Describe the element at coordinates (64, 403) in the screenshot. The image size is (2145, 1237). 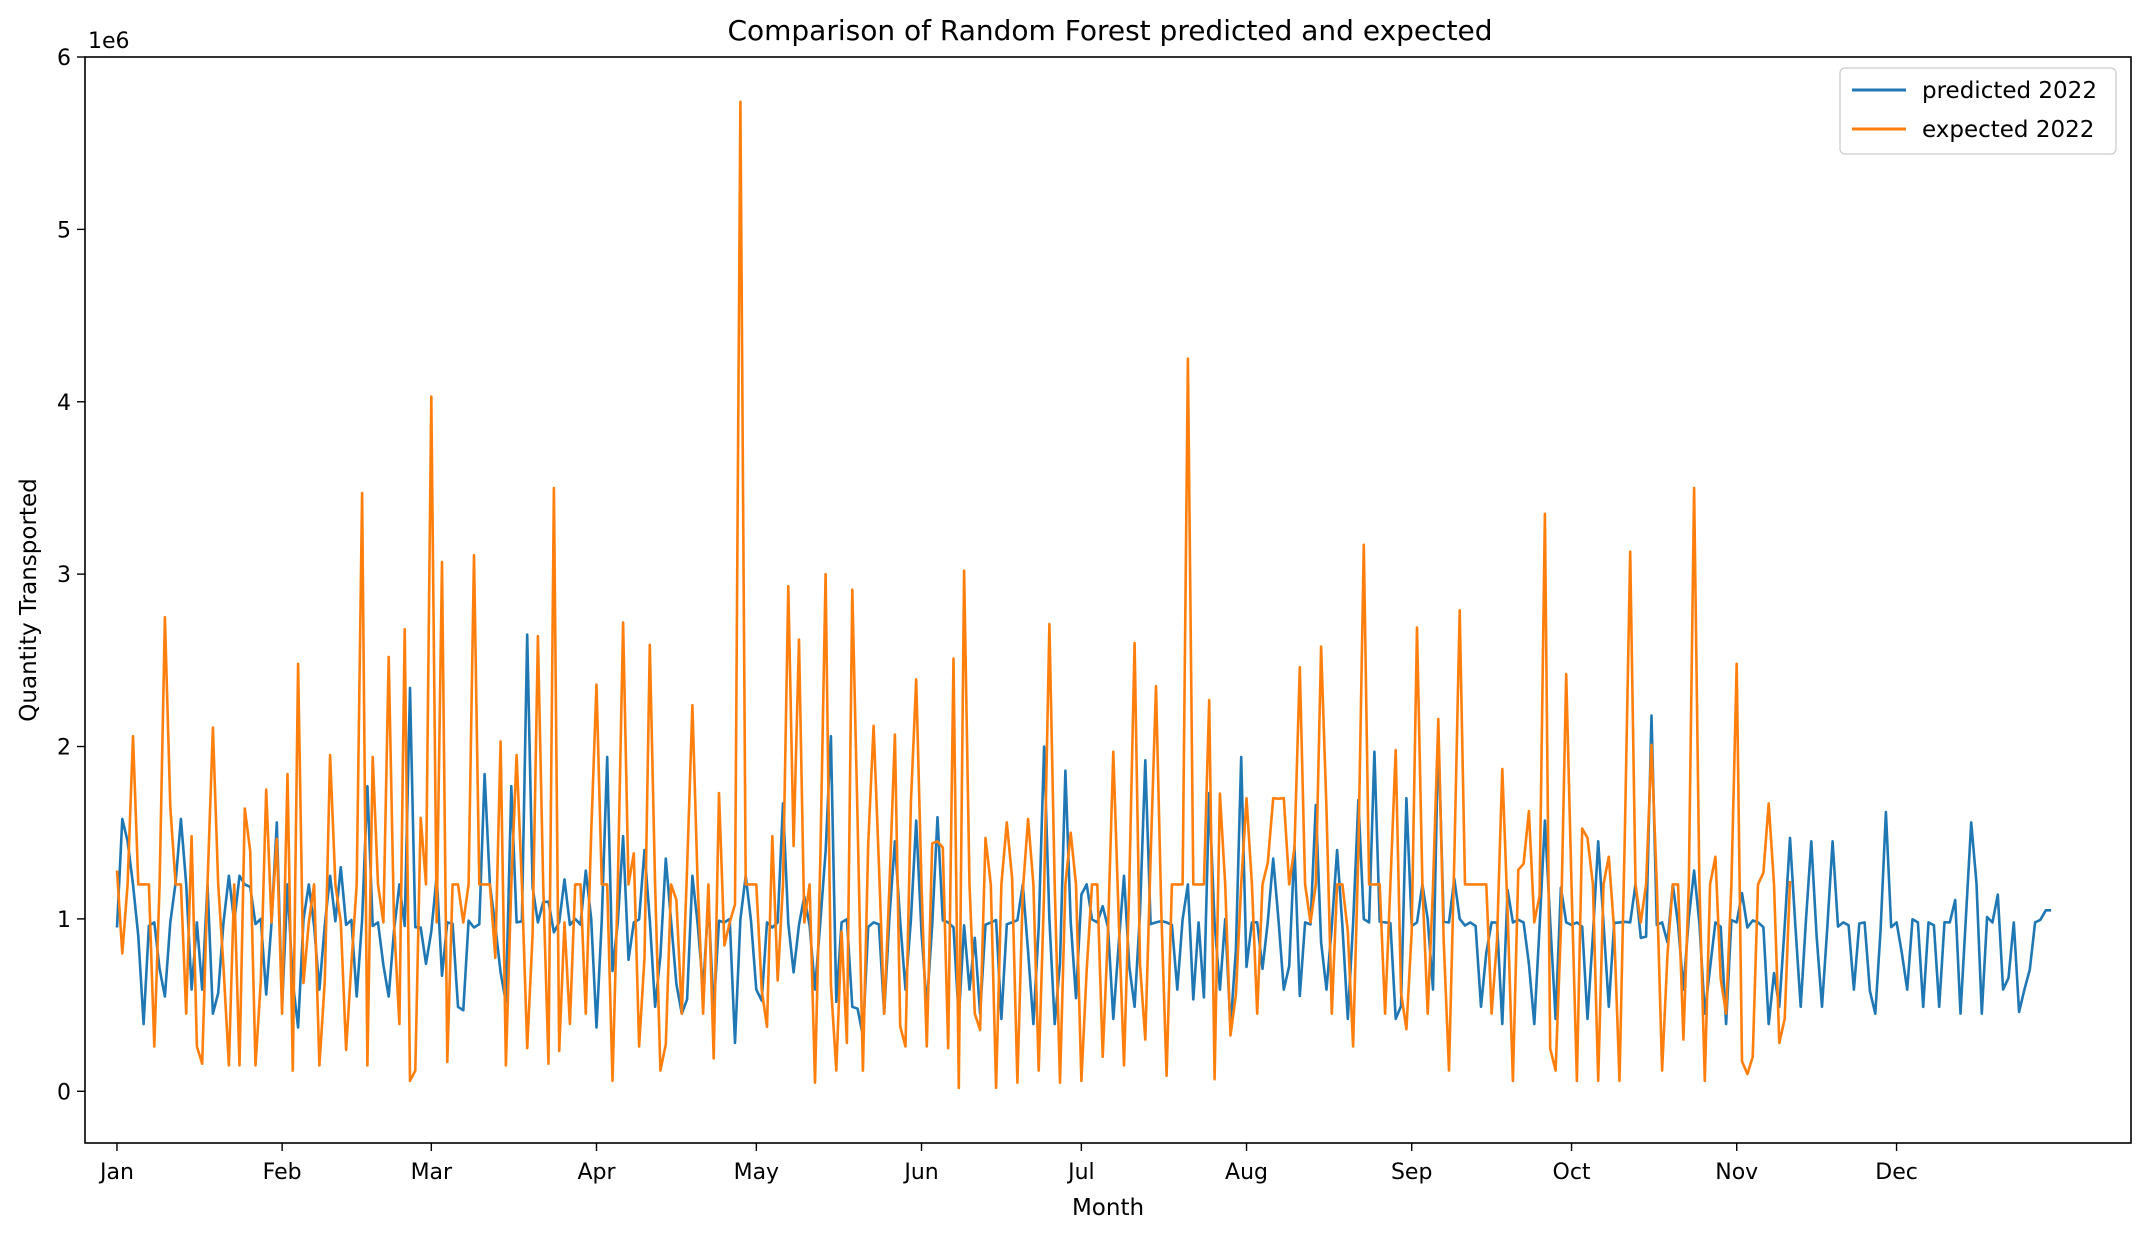
I see `y-tick-label: 4` at that location.